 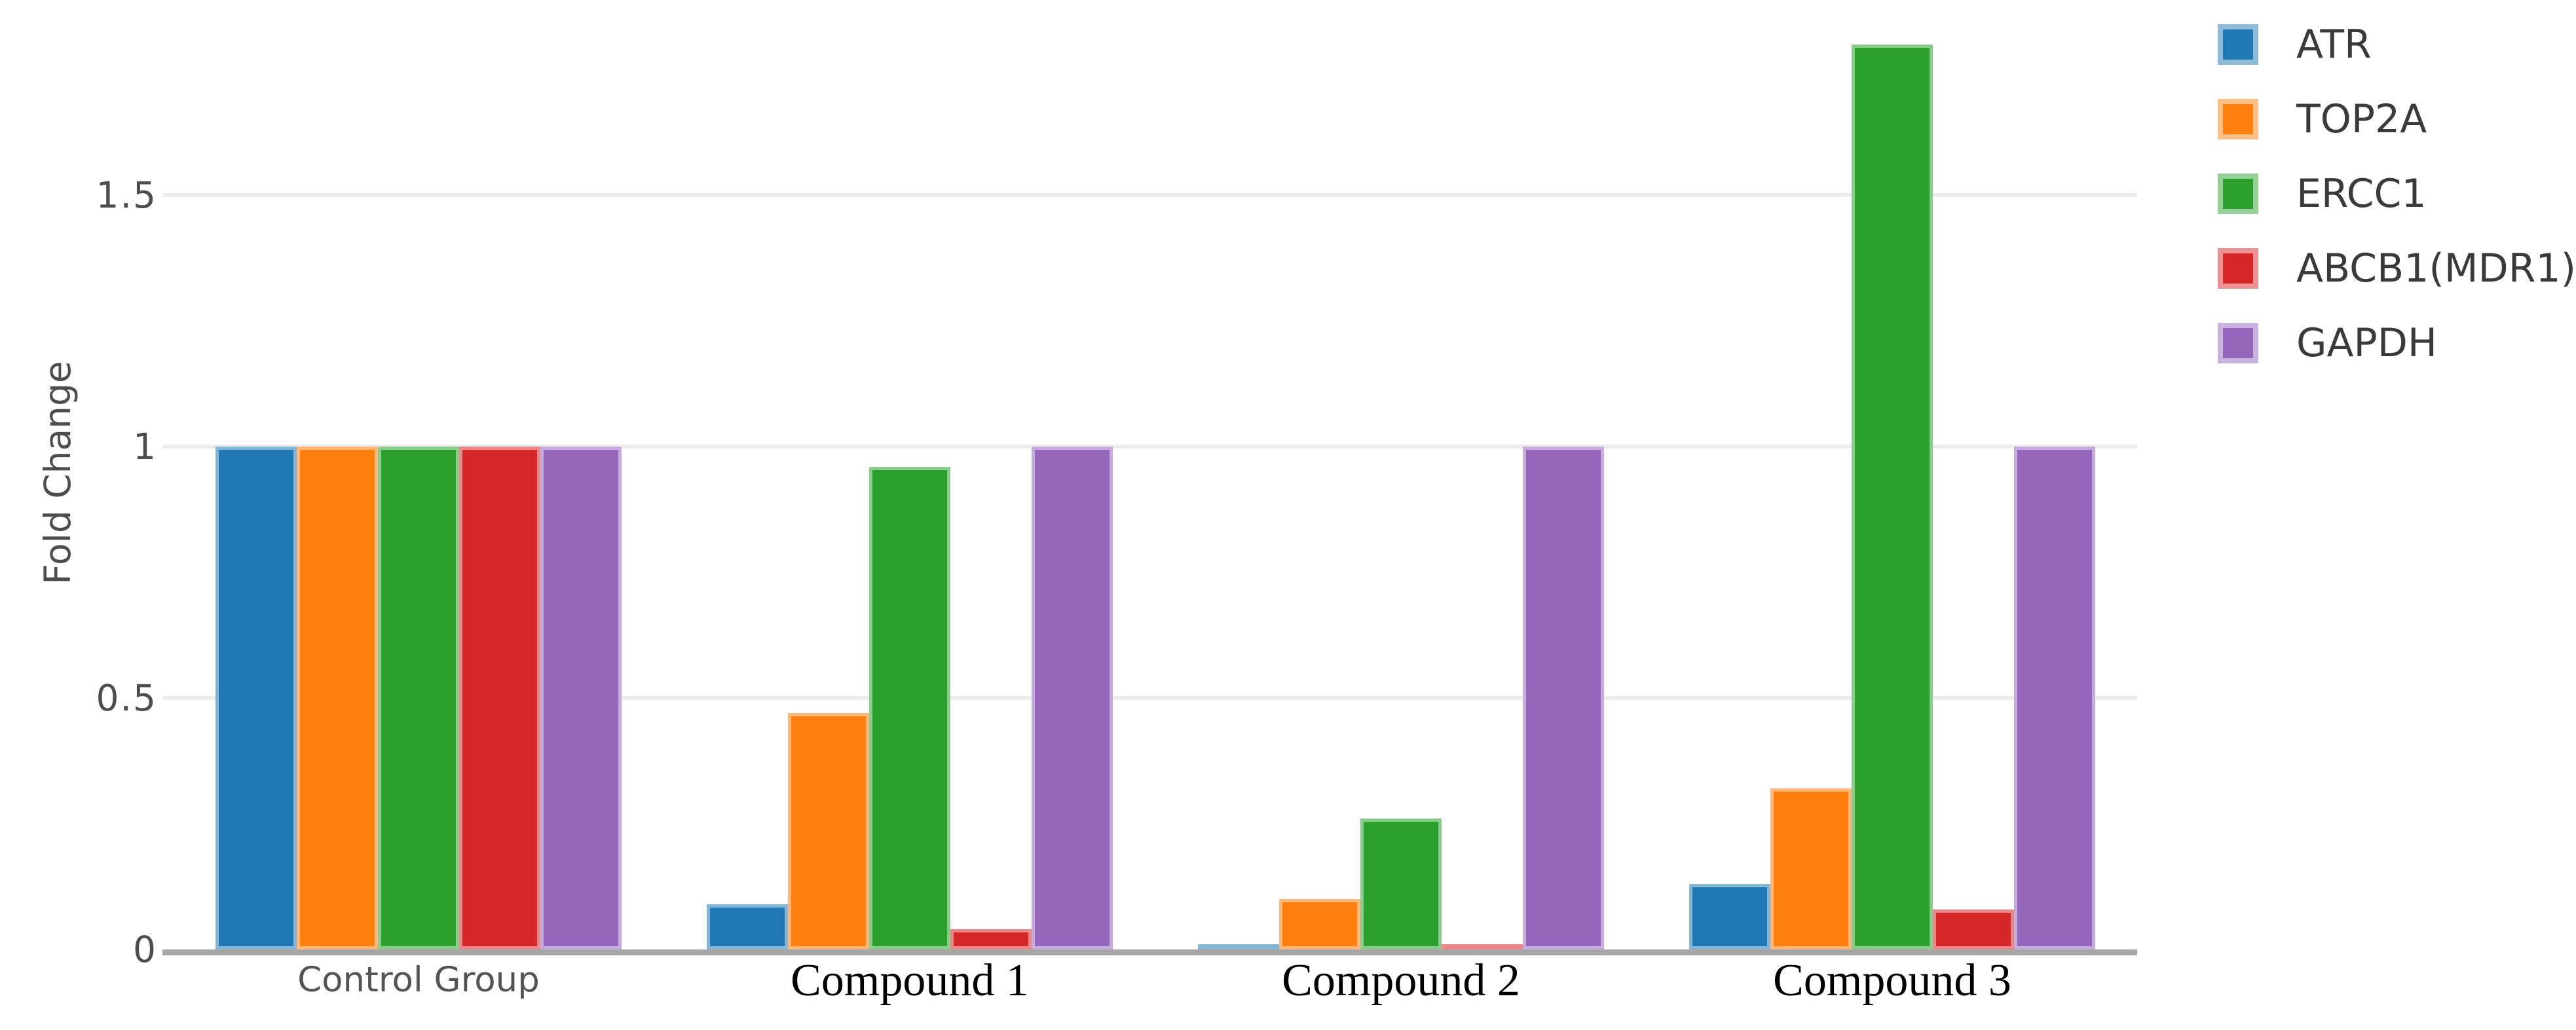 What do you see at coordinates (418, 980) in the screenshot?
I see `x-tick-label: Control Group` at bounding box center [418, 980].